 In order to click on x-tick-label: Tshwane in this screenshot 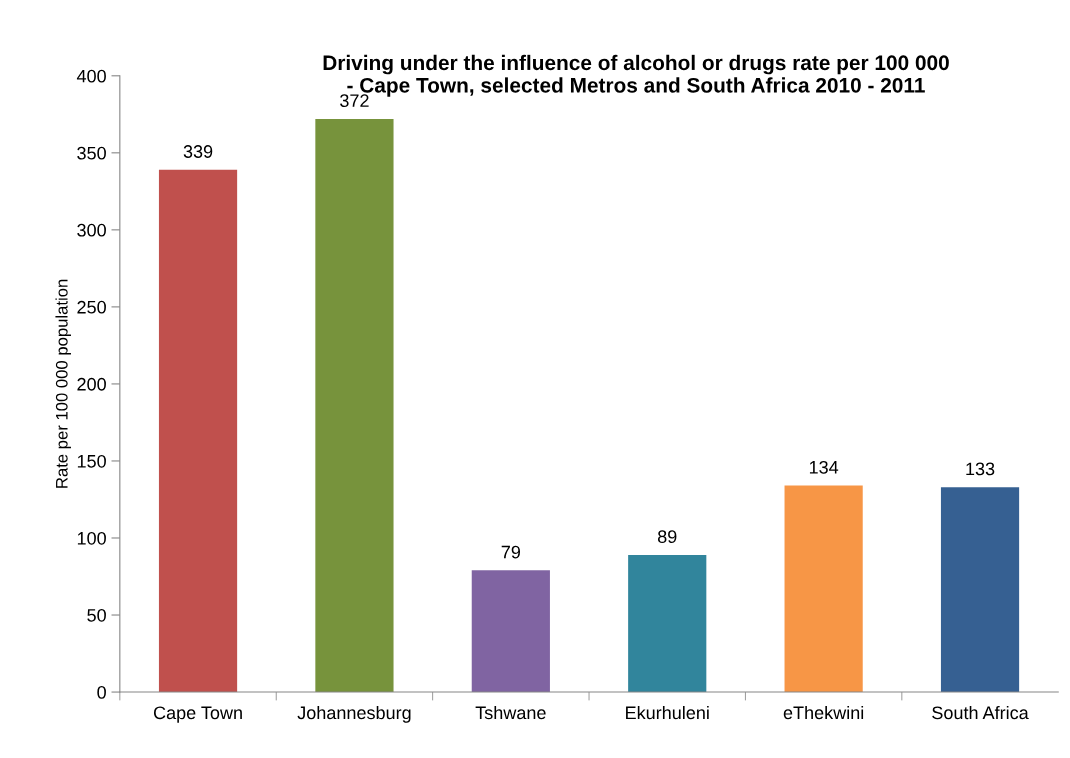, I will do `click(510, 712)`.